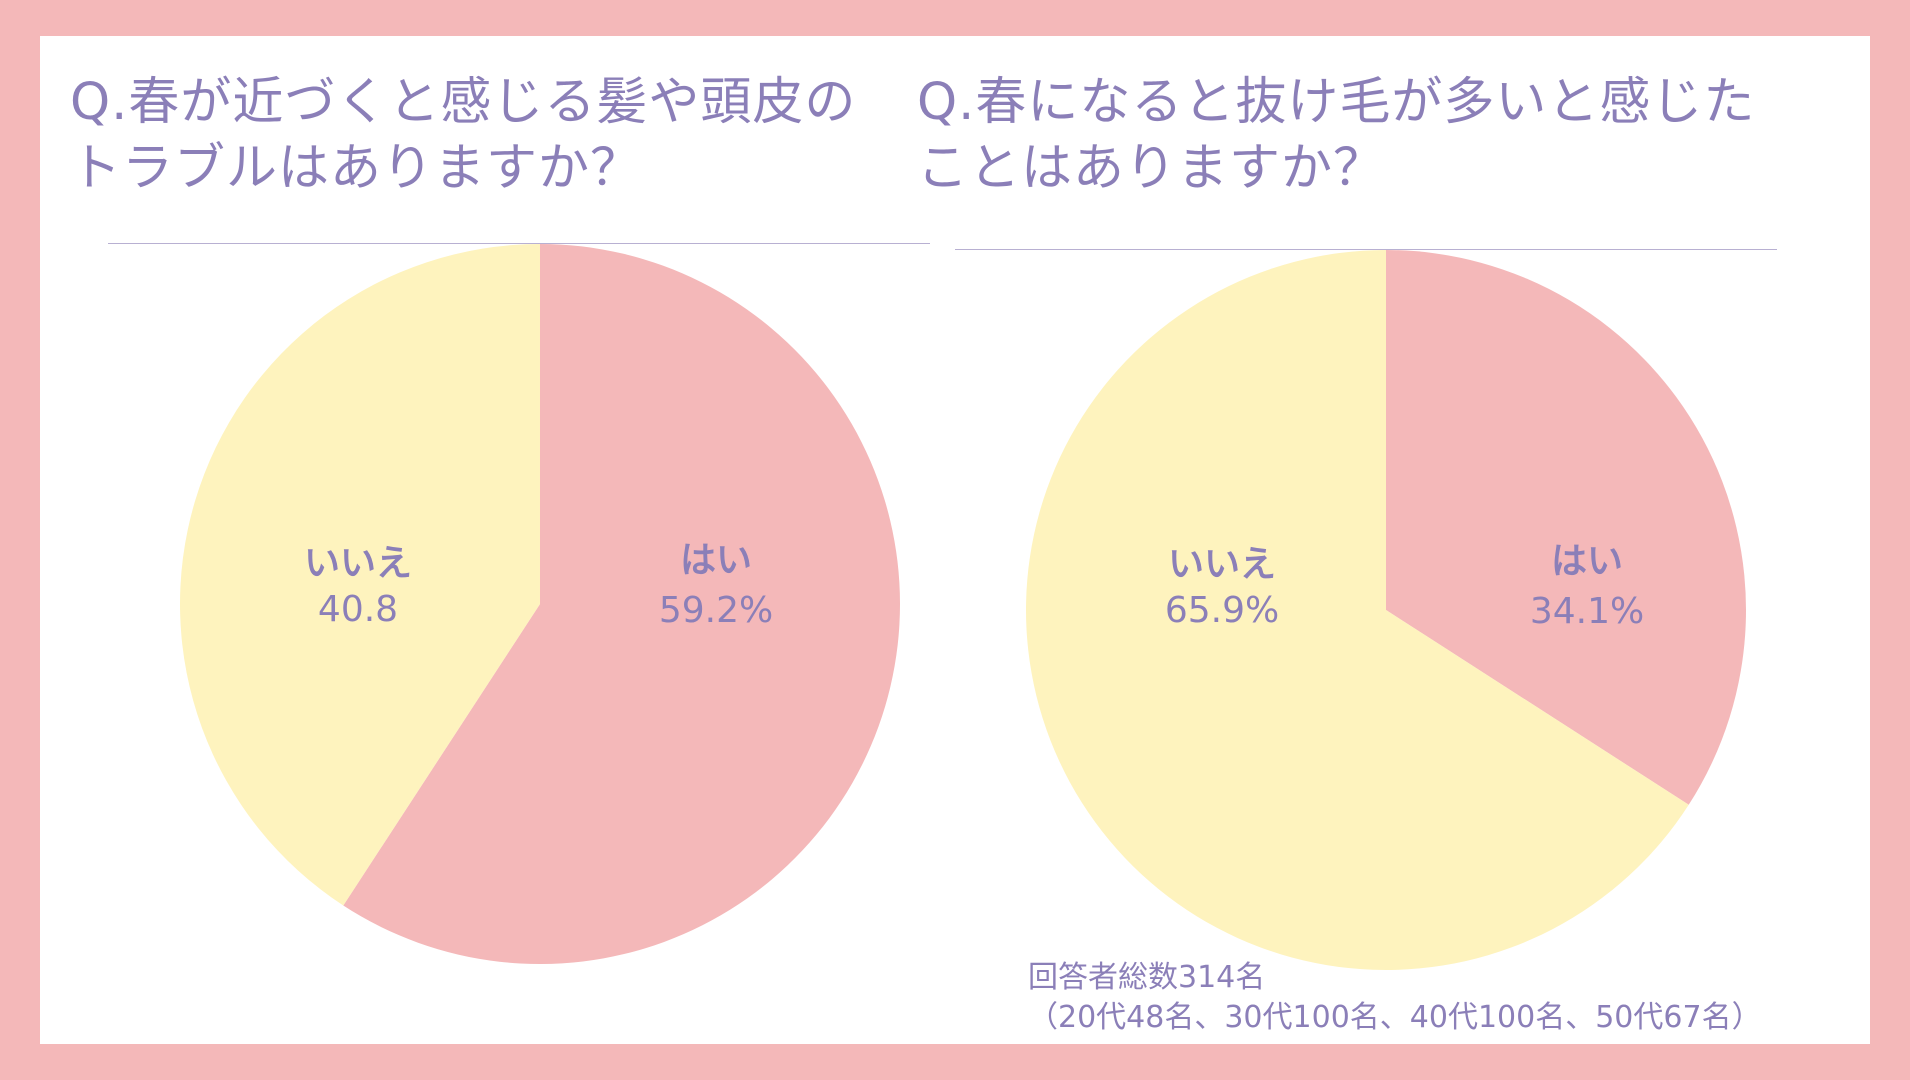 The height and width of the screenshot is (1080, 1910). I want to click on chart-right-title-rule, so click(1366, 249).